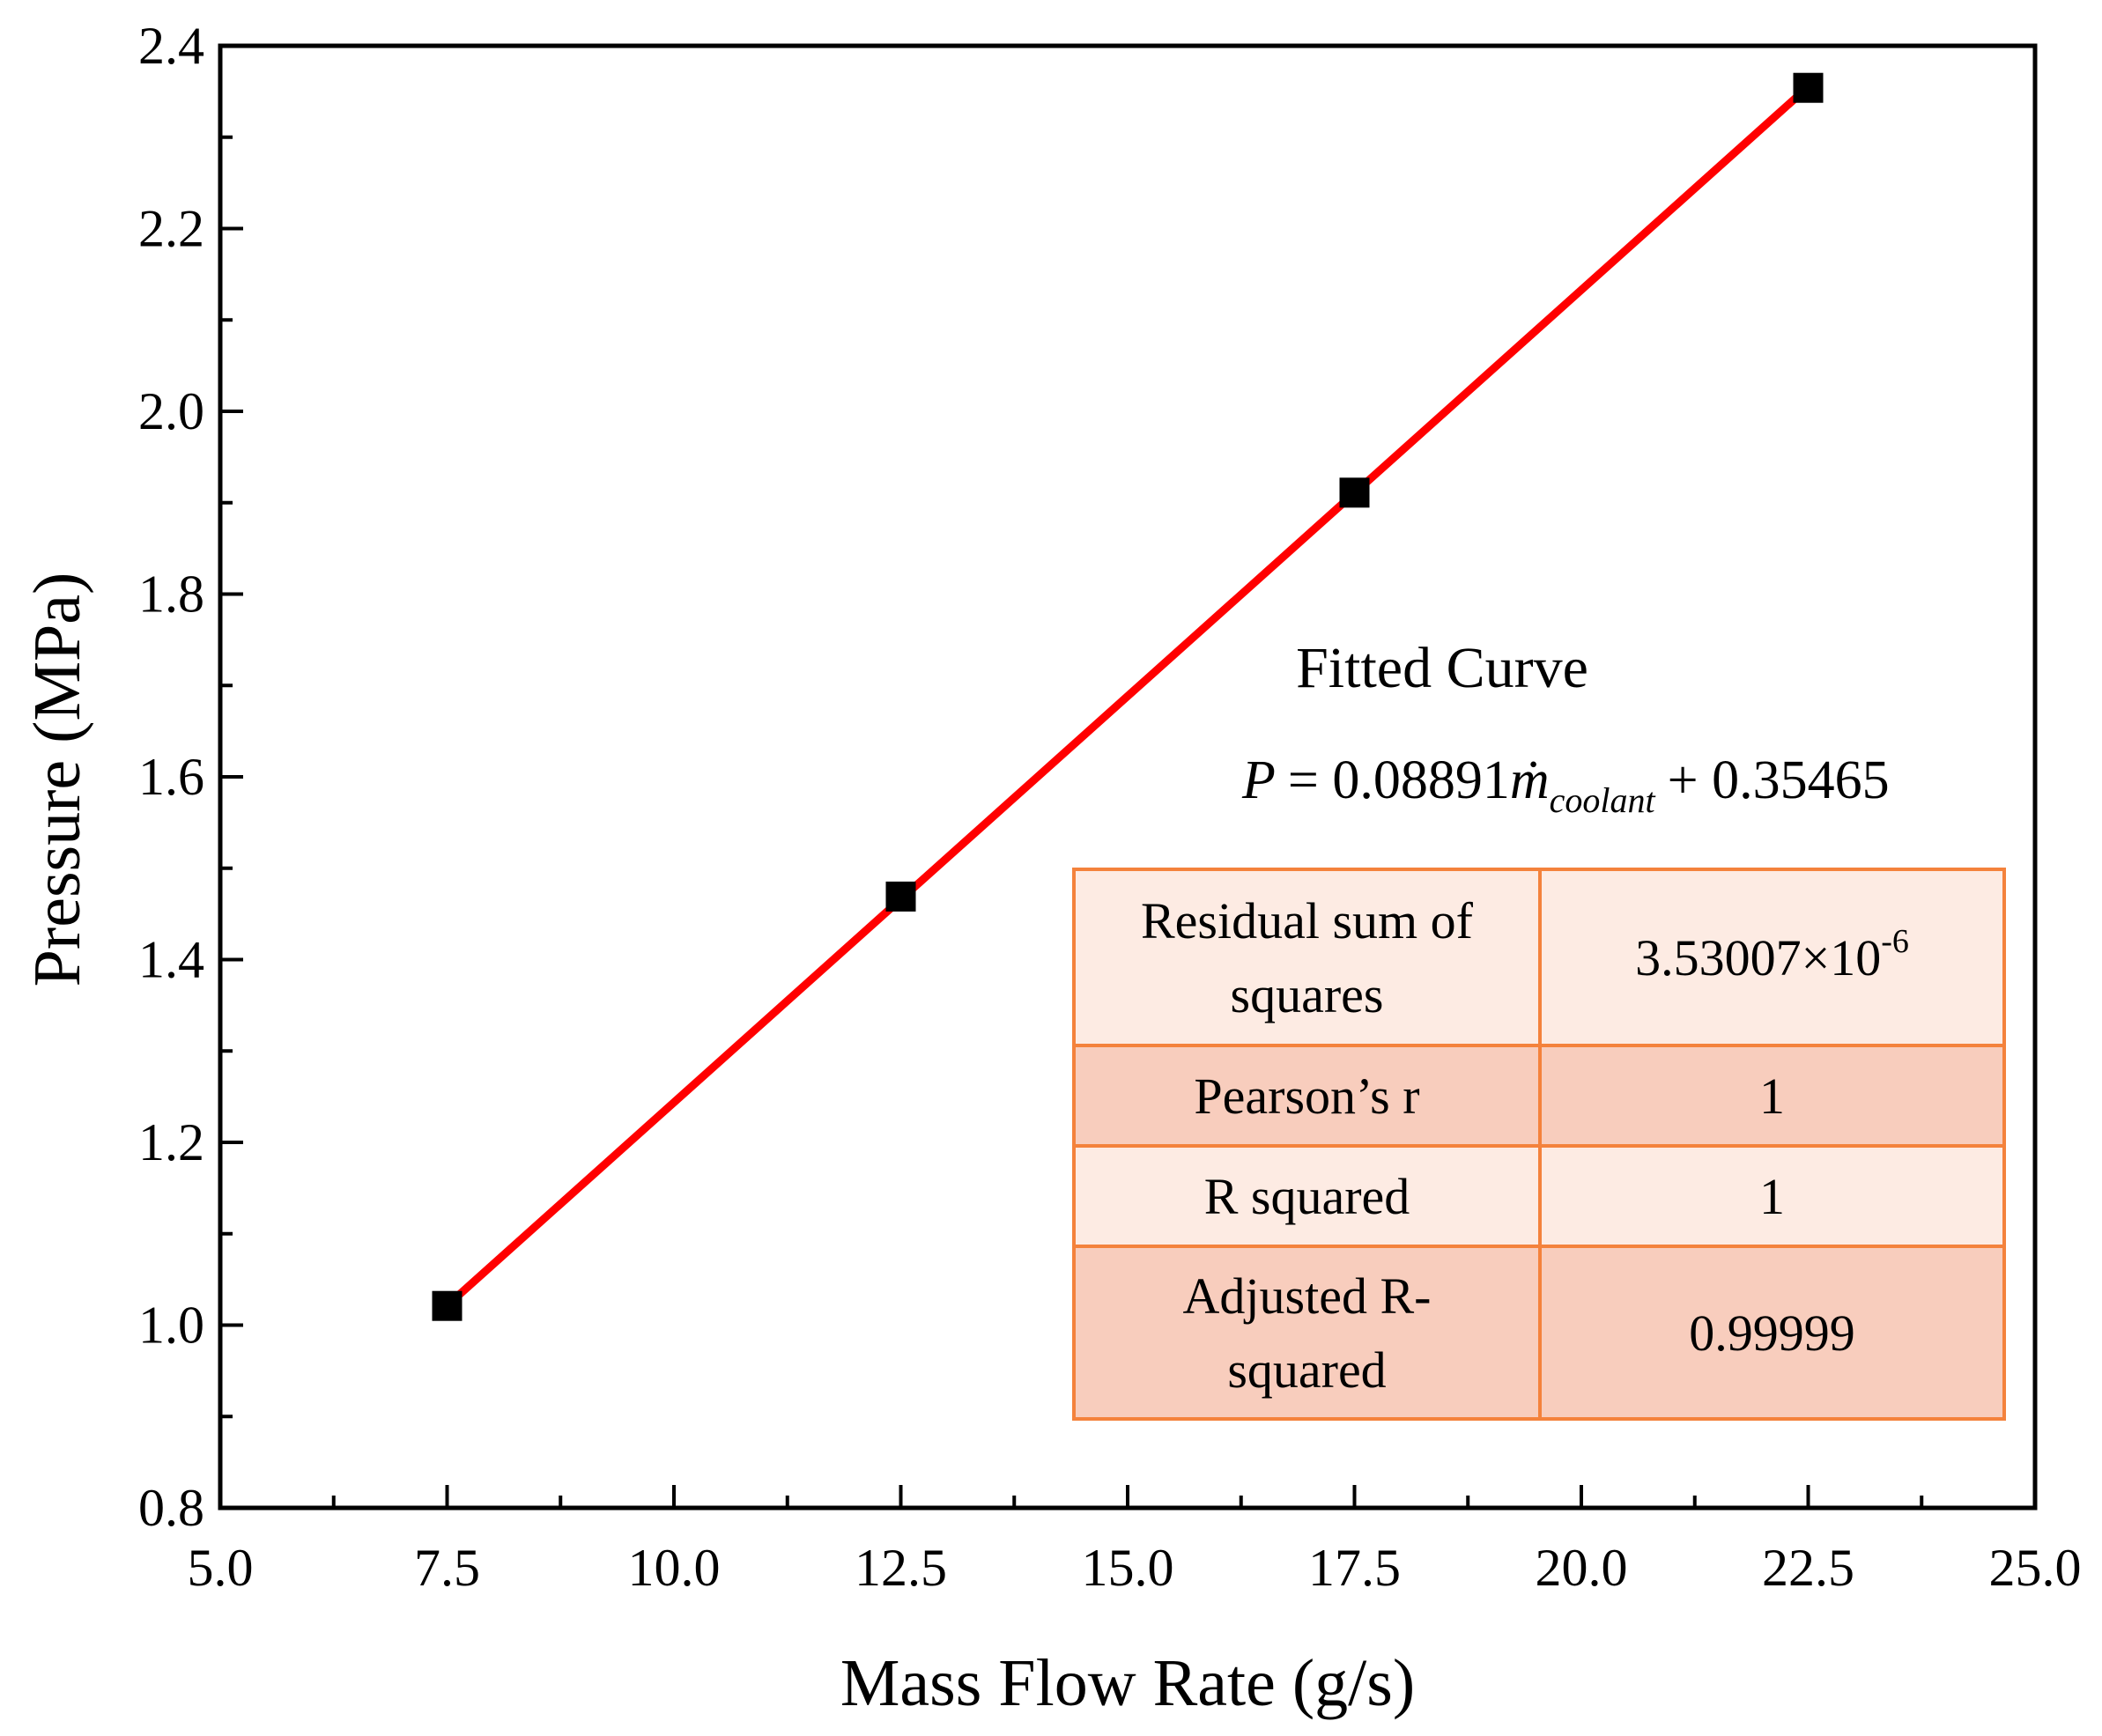 This screenshot has width=2102, height=1736. What do you see at coordinates (1582, 1568) in the screenshot?
I see `x-tick-label-20.0: 20.0` at bounding box center [1582, 1568].